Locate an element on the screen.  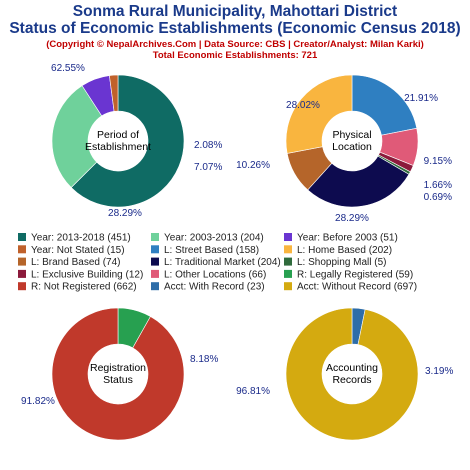
legend-item: L: Street Based (158) is located at coordinates (205, 250).